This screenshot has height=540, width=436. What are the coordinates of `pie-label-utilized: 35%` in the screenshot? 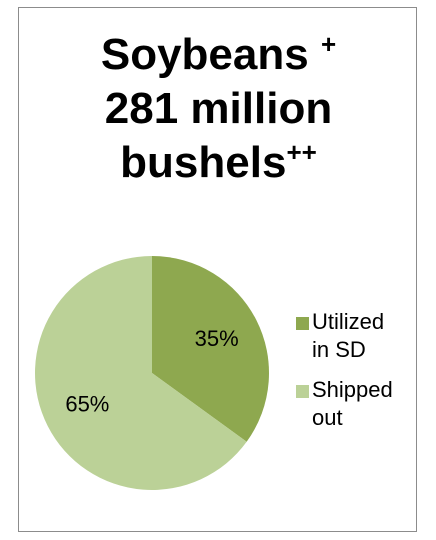 It's located at (217, 338).